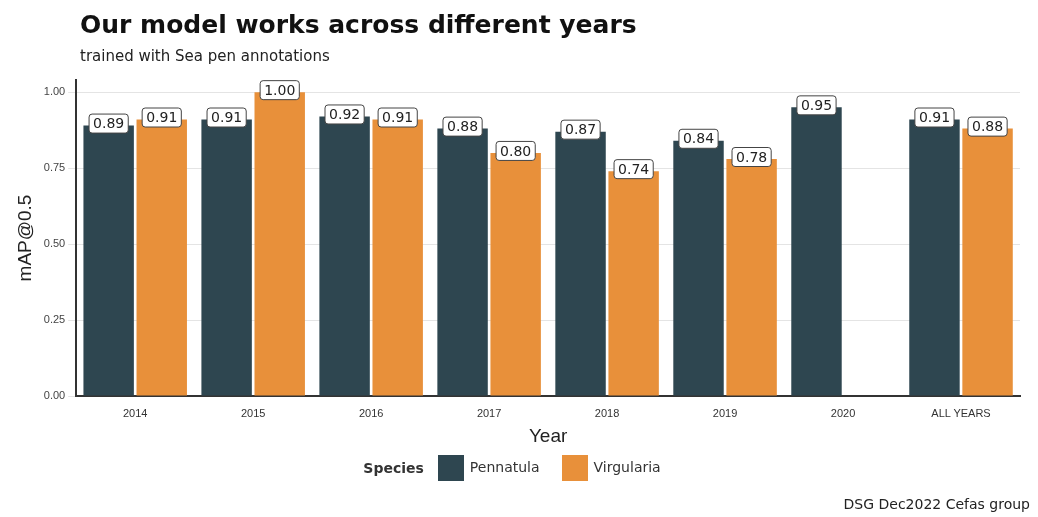 This screenshot has height=517, width=1038. Describe the element at coordinates (54, 243) in the screenshot. I see `y-tick-label: 0.50` at that location.